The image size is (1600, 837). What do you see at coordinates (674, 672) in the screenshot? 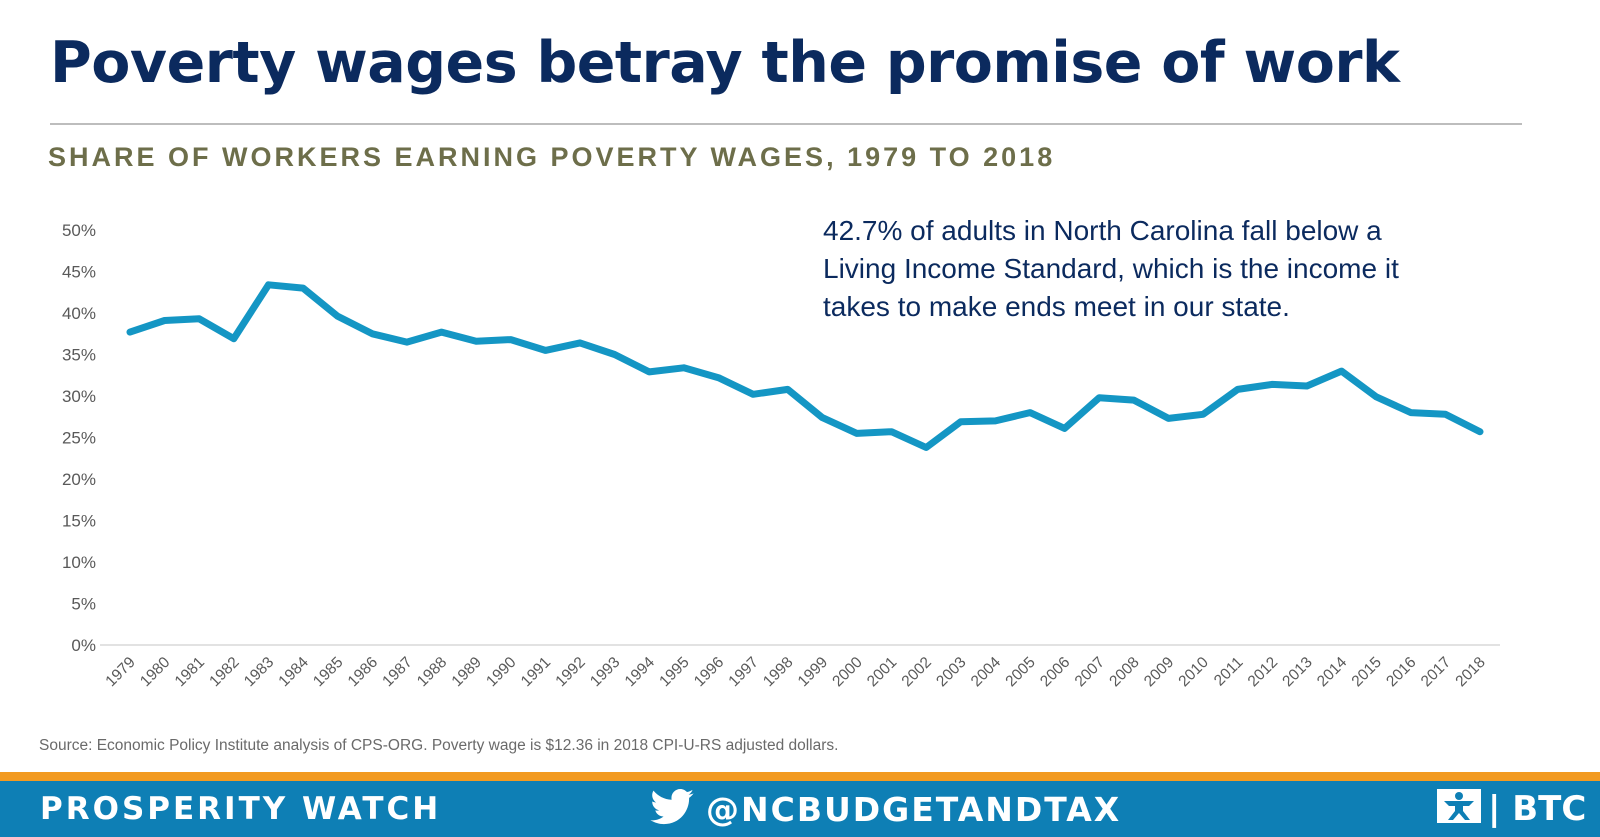
I see `x-tick-label: 1995` at bounding box center [674, 672].